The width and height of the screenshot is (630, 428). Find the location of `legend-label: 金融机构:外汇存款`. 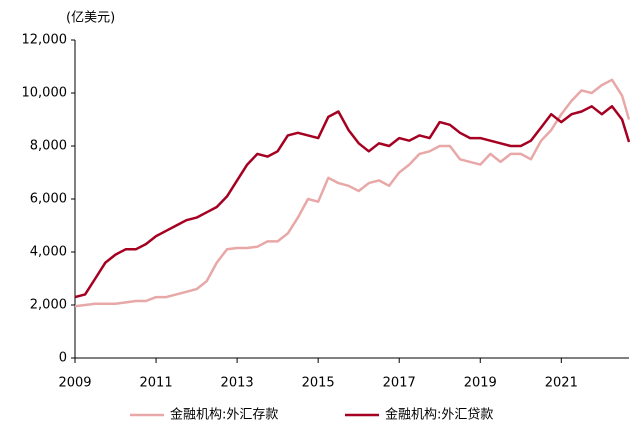

legend-label: 金融机构:外汇存款 is located at coordinates (224, 415).